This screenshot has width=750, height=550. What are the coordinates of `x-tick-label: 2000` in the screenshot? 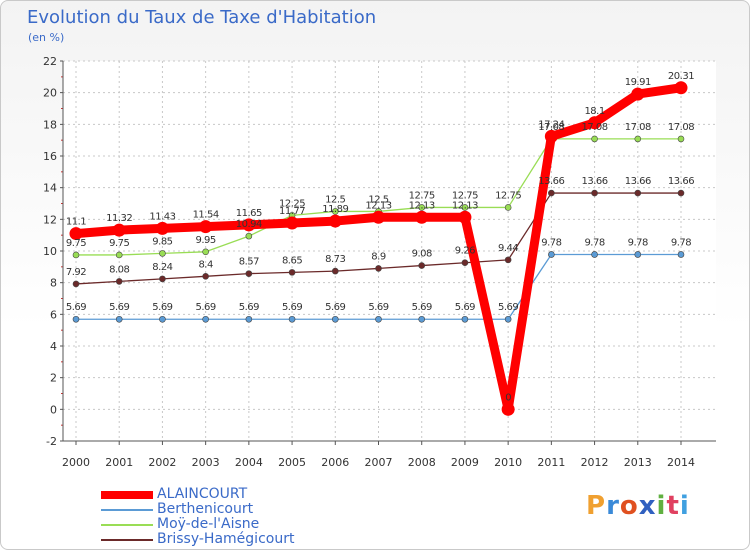 It's located at (76, 462).